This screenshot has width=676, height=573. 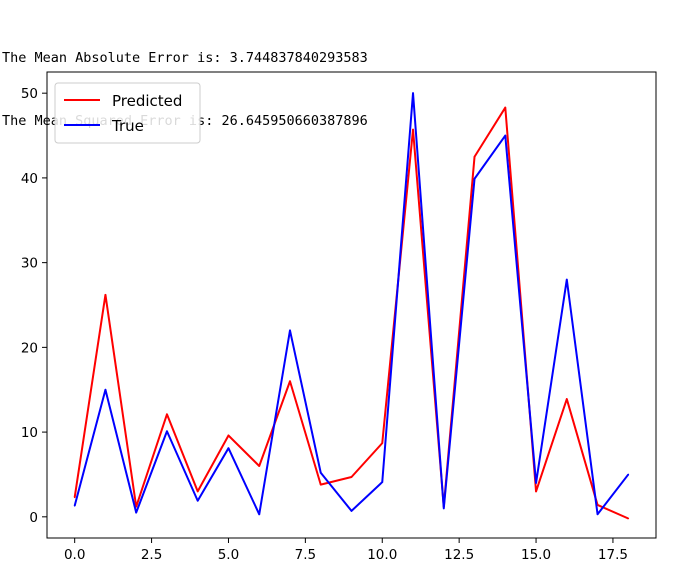 What do you see at coordinates (228, 555) in the screenshot?
I see `x-tick-label: 5.0` at bounding box center [228, 555].